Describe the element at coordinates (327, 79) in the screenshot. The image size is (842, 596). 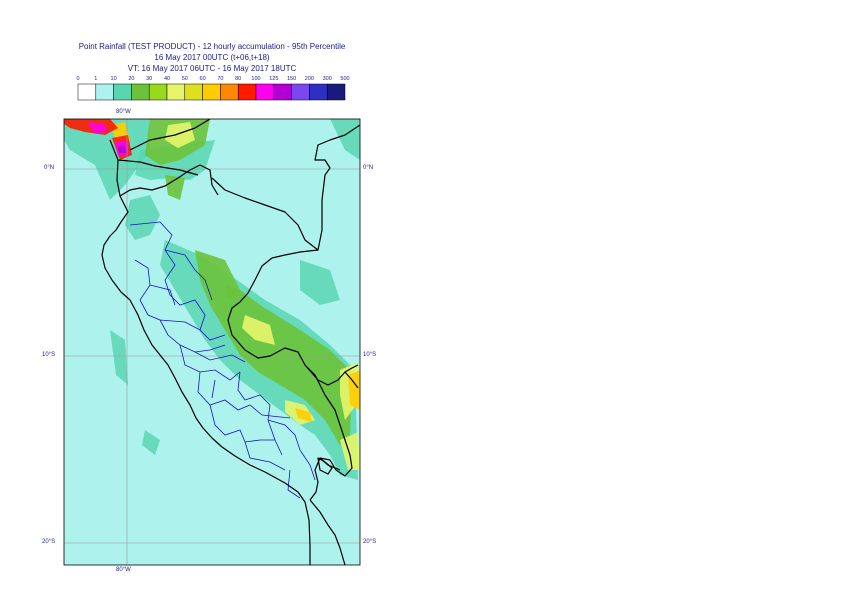
I see `legend-threshold-label: 300` at that location.